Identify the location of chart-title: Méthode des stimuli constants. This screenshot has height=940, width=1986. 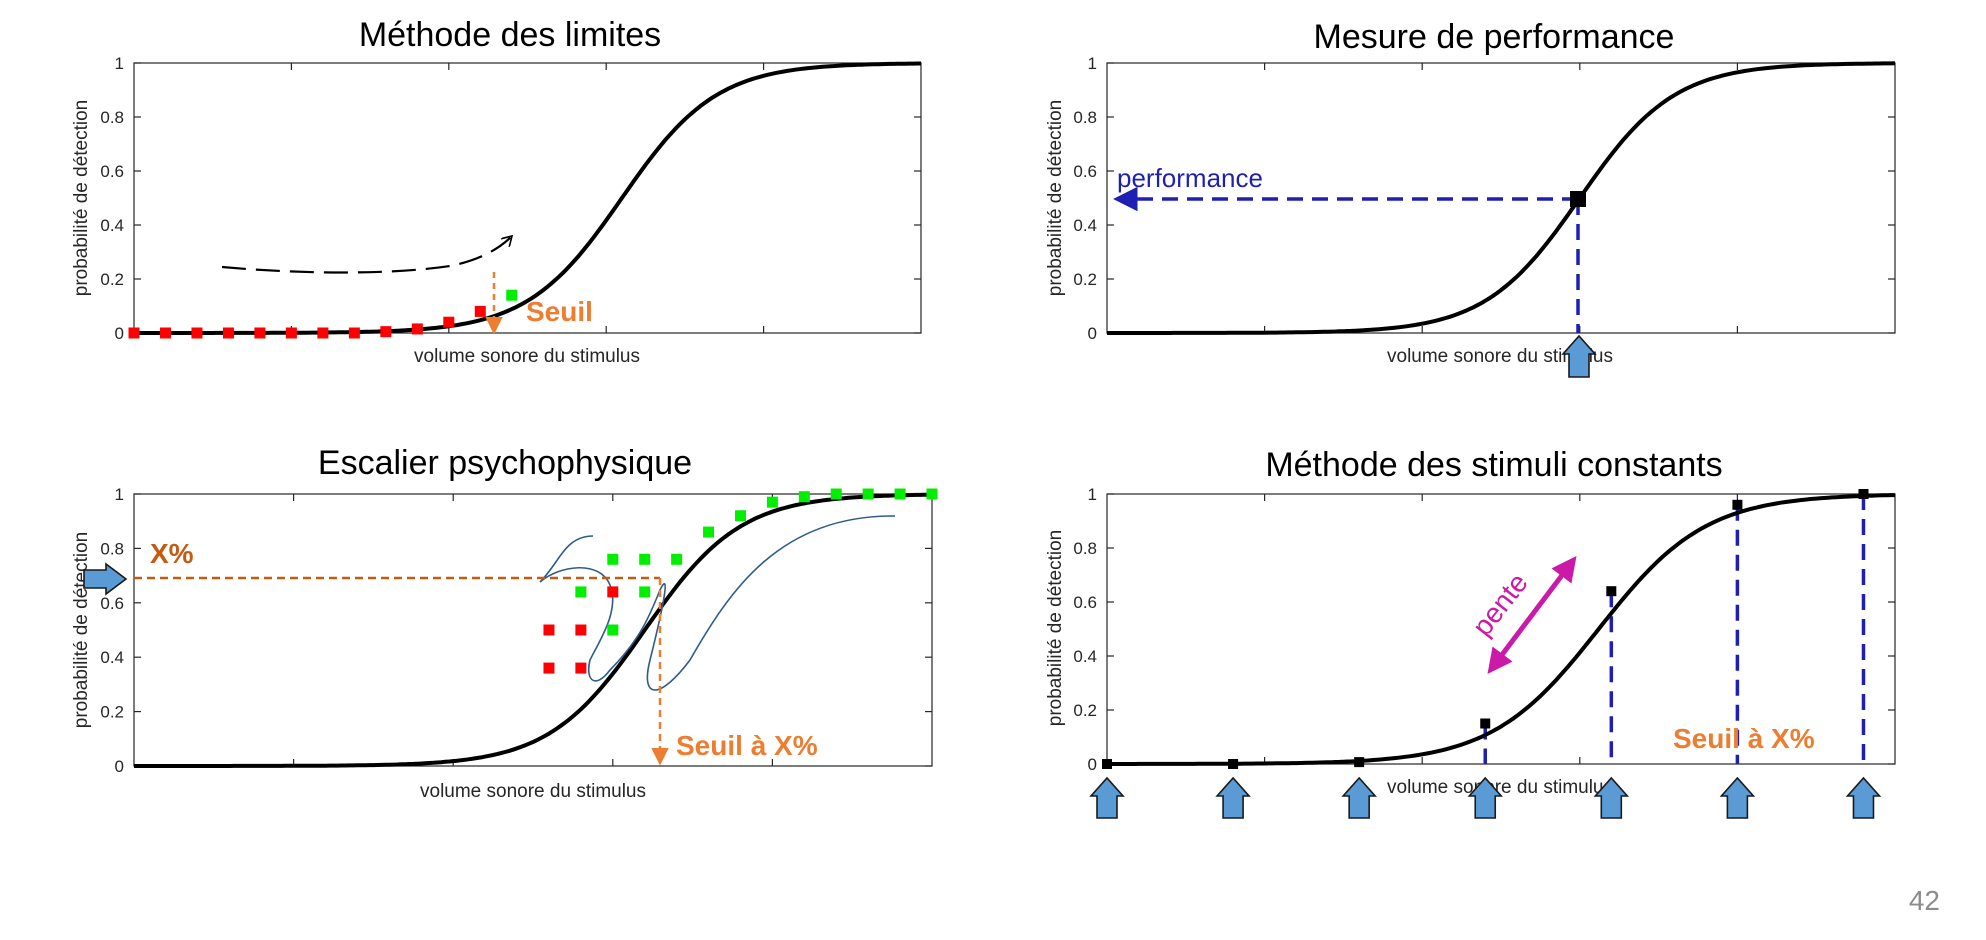
(1493, 465).